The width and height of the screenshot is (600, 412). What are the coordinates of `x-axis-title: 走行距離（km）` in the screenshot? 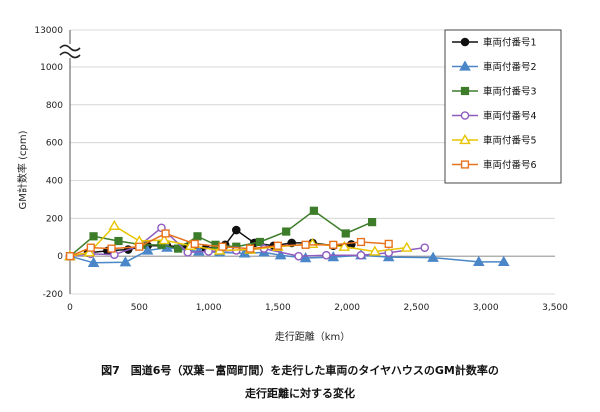 It's located at (313, 336).